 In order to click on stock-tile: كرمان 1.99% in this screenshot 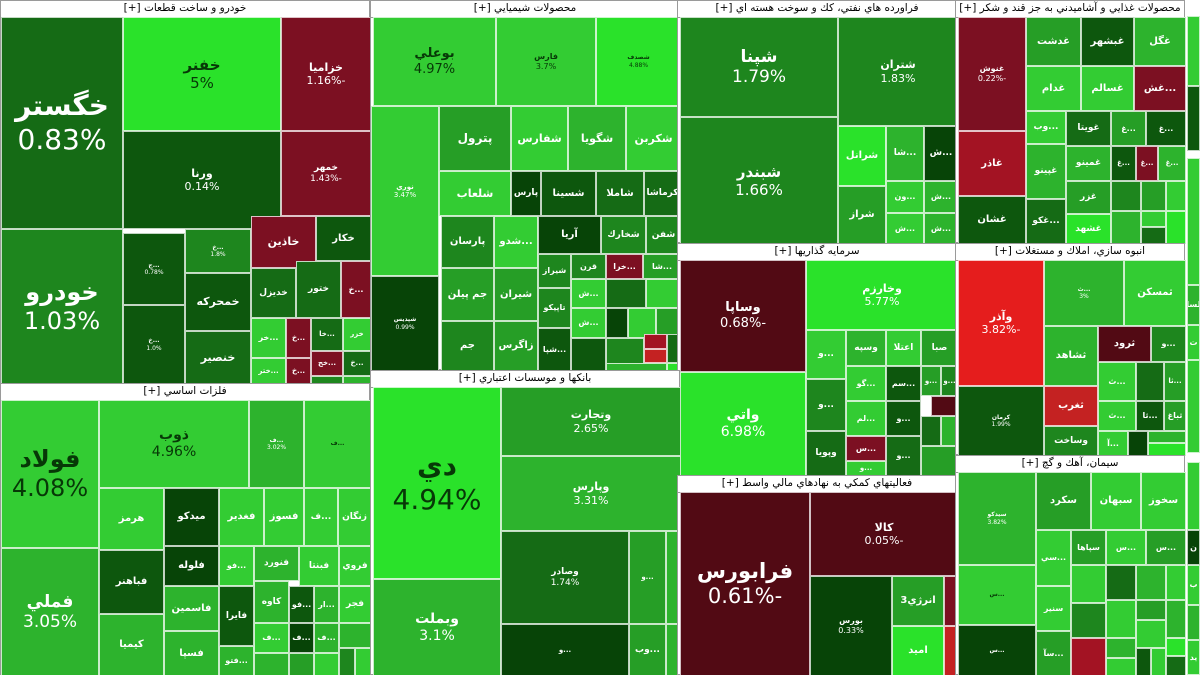, I will do `click(1001, 421)`.